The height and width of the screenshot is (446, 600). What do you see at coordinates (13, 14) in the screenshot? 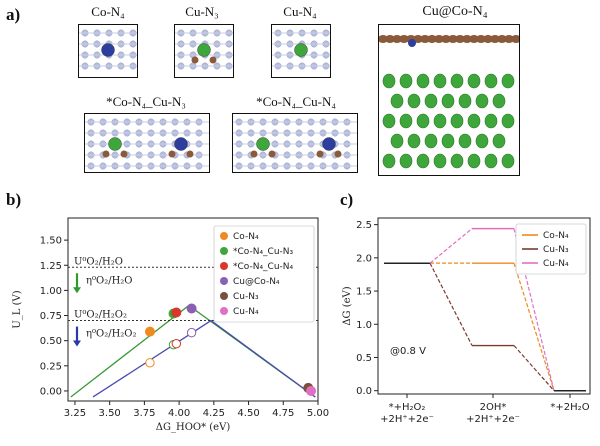
I see `panel-a-letter: a)` at bounding box center [13, 14].